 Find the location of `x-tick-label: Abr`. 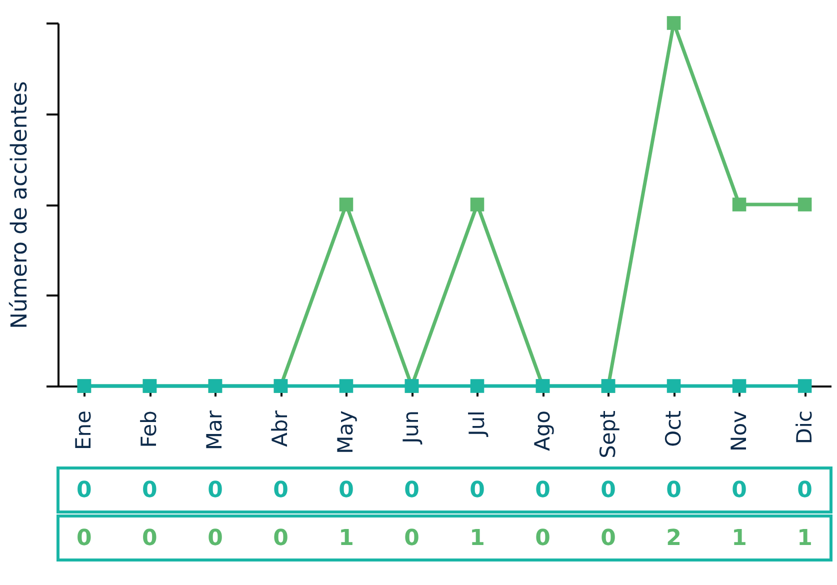

x-tick-label: Abr is located at coordinates (280, 428).